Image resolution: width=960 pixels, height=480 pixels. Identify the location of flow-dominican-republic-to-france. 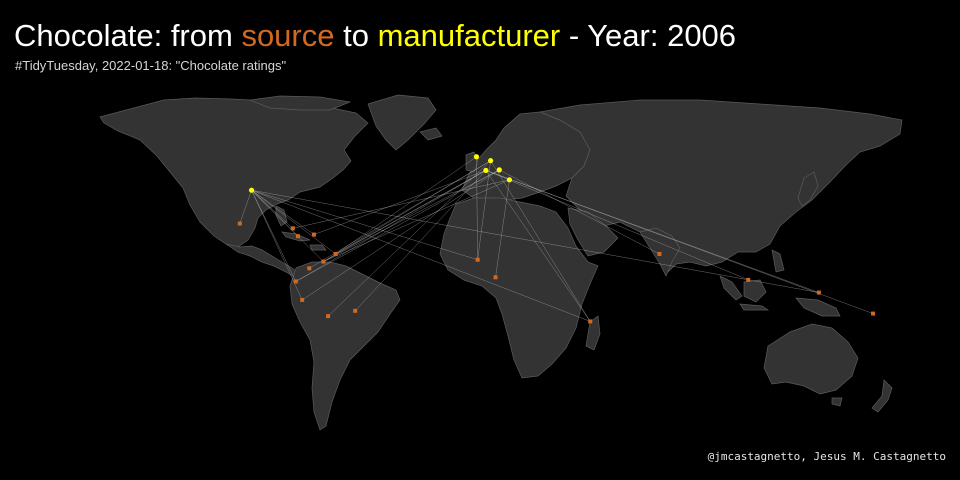
(399, 202).